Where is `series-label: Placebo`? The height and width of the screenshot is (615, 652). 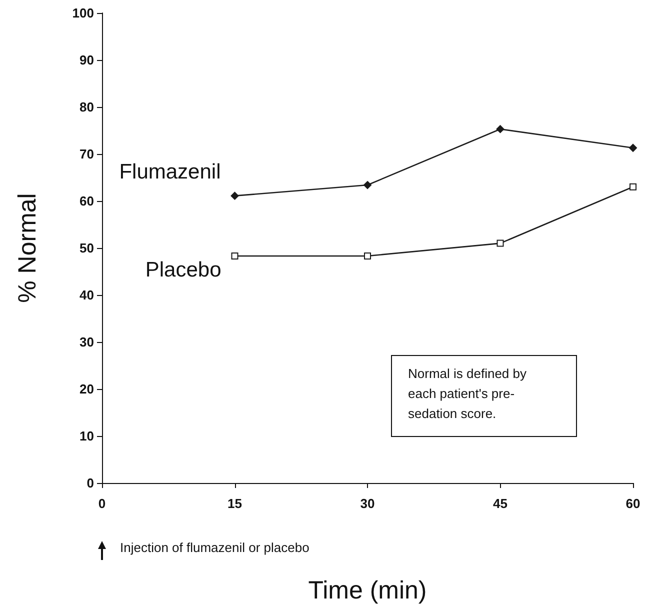
series-label: Placebo is located at coordinates (183, 270).